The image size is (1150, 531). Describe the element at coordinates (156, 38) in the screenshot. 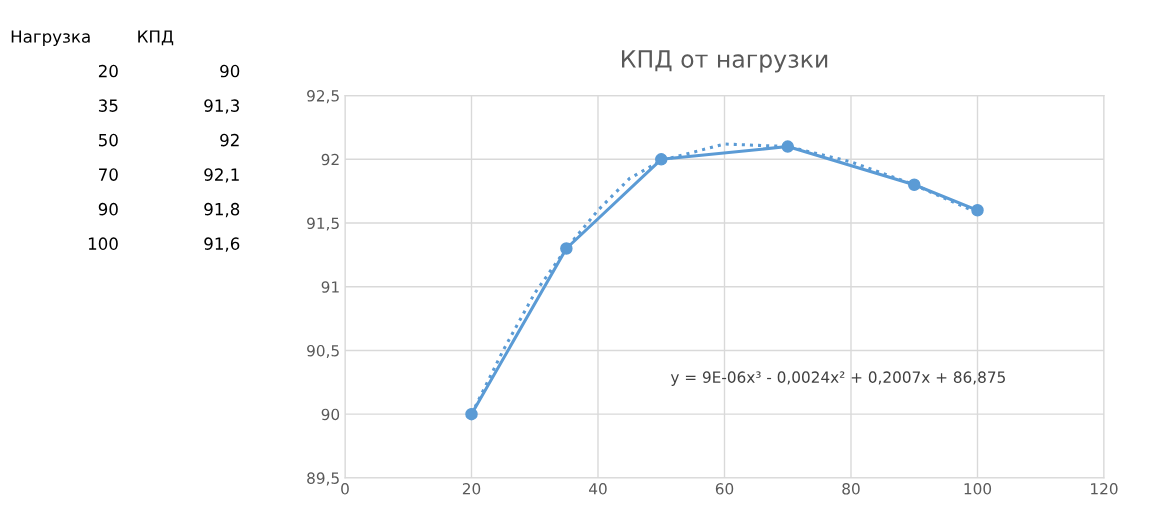

I see `text: КПД` at that location.